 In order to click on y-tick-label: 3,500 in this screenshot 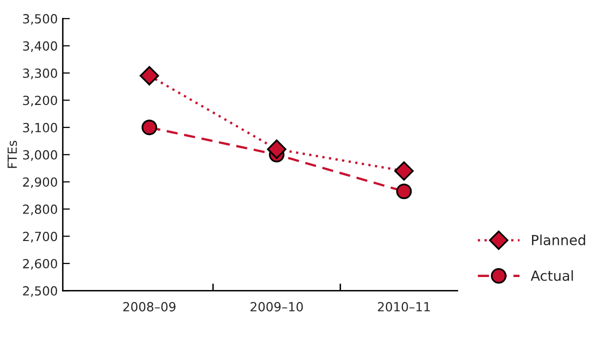, I will do `click(40, 19)`.